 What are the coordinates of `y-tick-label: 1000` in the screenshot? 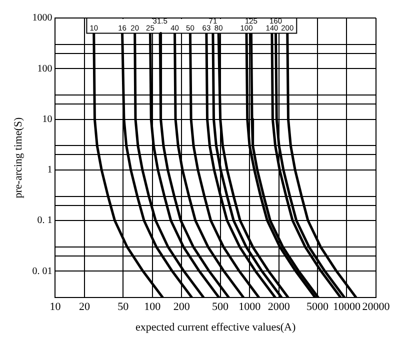 It's located at (42, 18).